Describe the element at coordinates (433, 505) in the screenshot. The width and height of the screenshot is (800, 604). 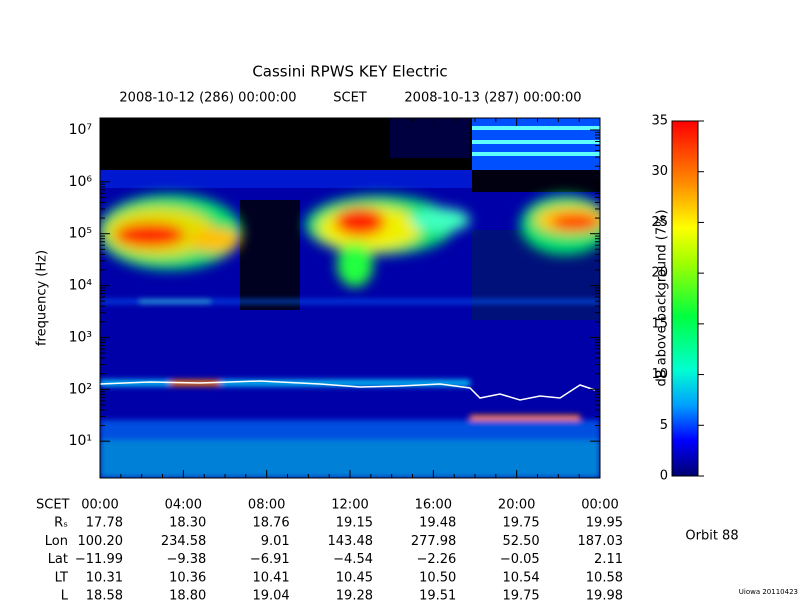
I see `x-tick-label: 16:00` at that location.